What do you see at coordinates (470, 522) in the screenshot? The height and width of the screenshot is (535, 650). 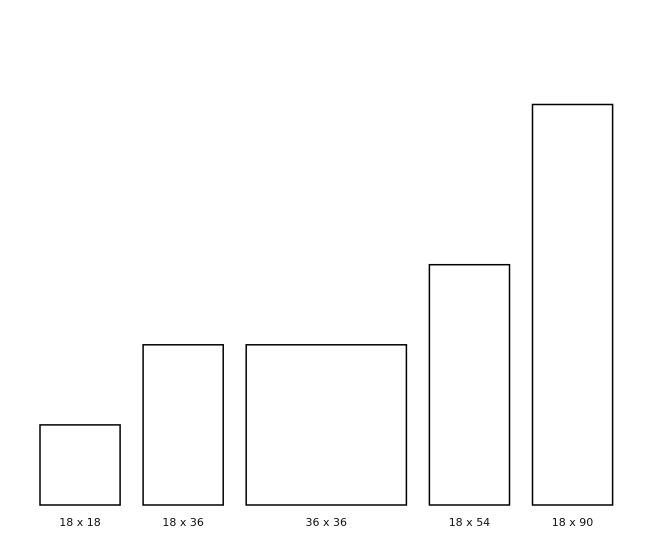 I see `size-label: 18 x 54` at bounding box center [470, 522].